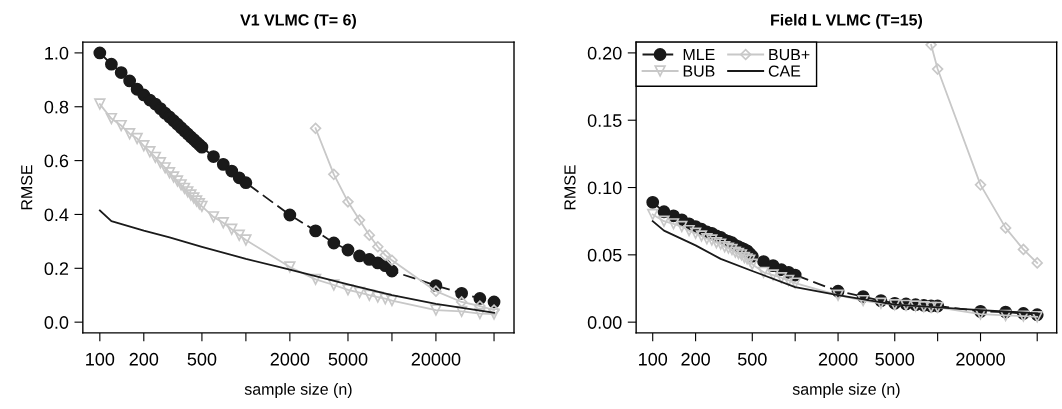 Image resolution: width=1062 pixels, height=409 pixels. What do you see at coordinates (784, 71) in the screenshot?
I see `legend-label: CAE` at bounding box center [784, 71].